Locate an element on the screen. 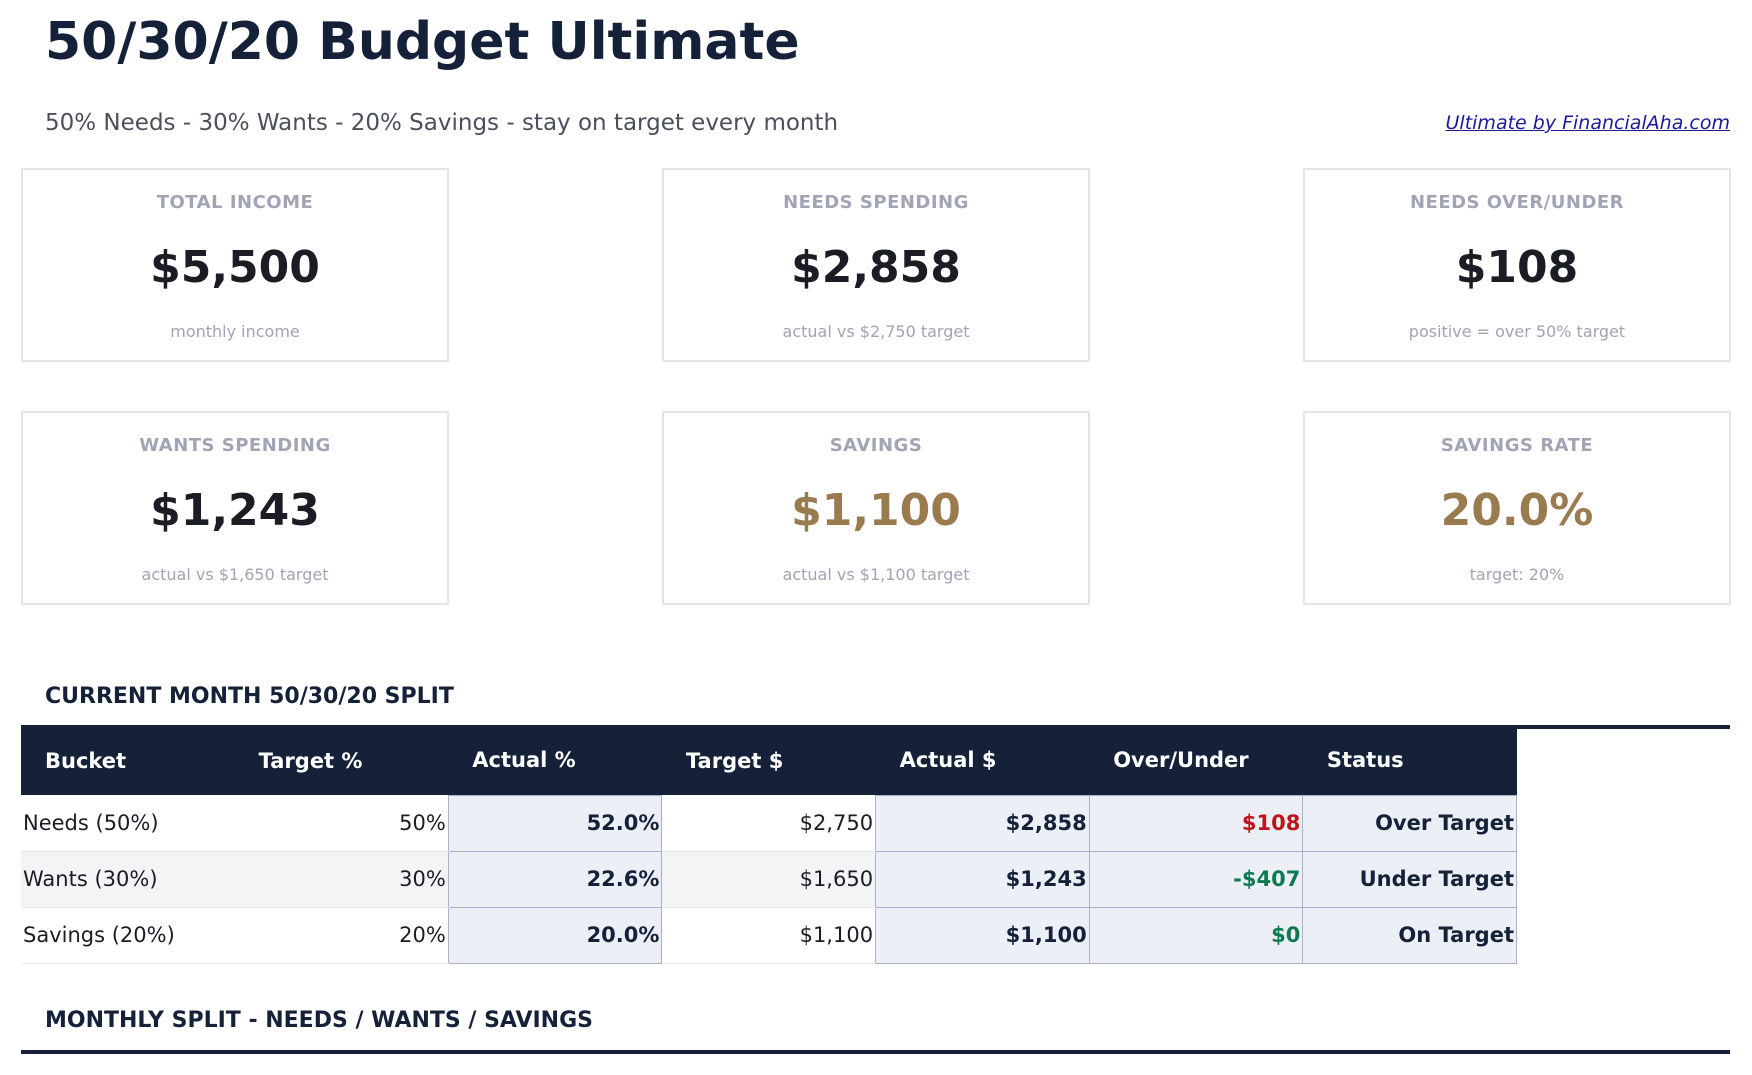 This screenshot has width=1752, height=1075. cell-actual-pct: 22.6% is located at coordinates (555, 879).